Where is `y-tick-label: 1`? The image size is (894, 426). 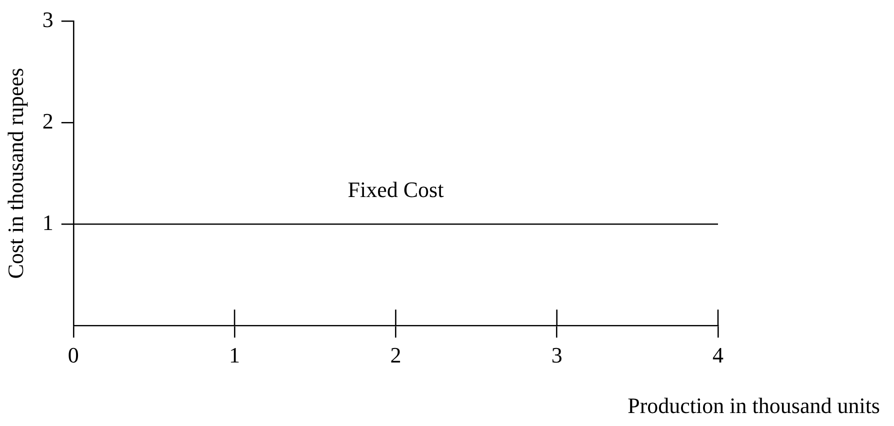
y-tick-label: 1 is located at coordinates (48, 222).